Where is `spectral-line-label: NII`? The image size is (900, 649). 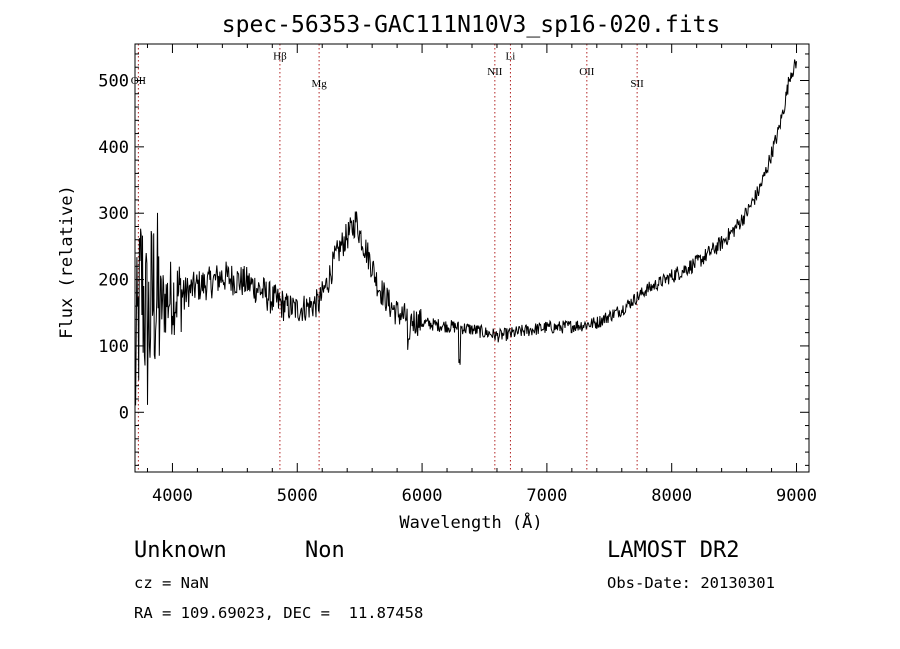
spectral-line-label: NII is located at coordinates (495, 72).